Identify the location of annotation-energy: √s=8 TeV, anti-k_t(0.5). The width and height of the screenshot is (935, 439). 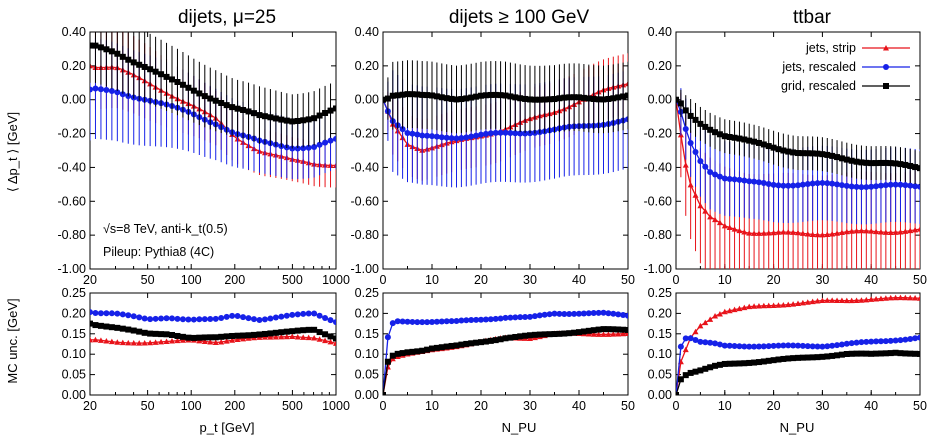
(165, 229).